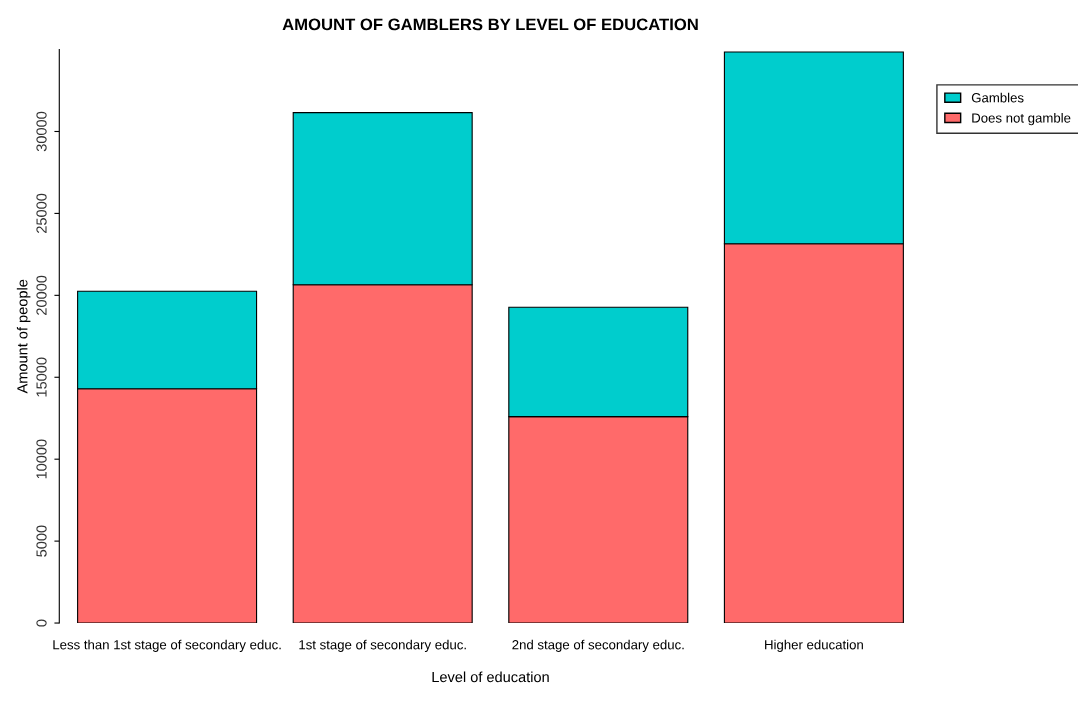  I want to click on y-tick-label: 20000, so click(41, 295).